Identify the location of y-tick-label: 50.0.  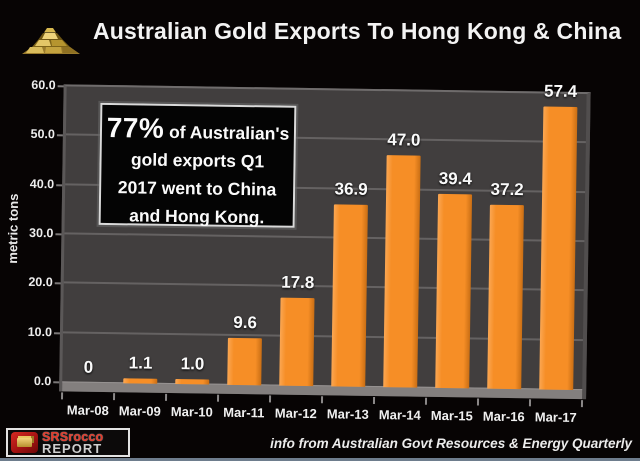
(43, 134).